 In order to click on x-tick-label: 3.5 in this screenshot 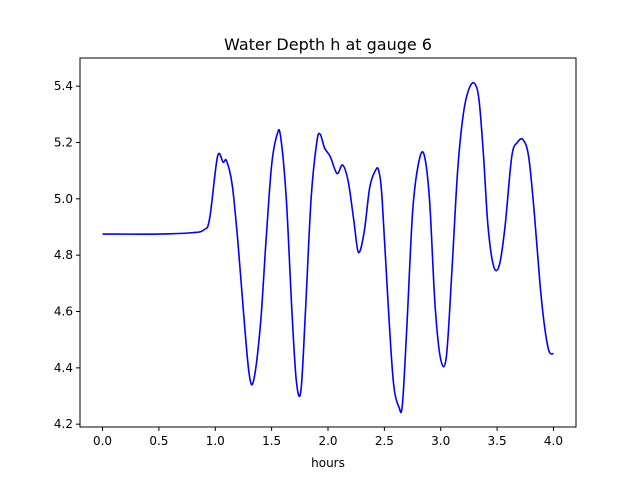, I will do `click(497, 441)`.